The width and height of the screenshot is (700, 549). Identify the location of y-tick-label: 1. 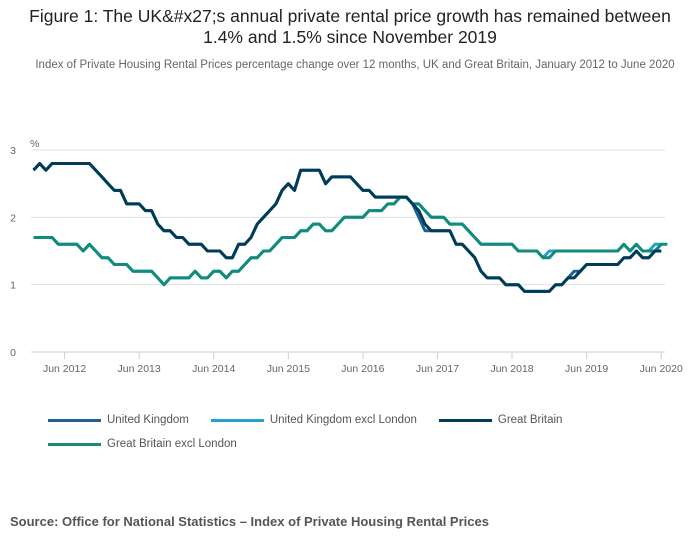
(13, 286).